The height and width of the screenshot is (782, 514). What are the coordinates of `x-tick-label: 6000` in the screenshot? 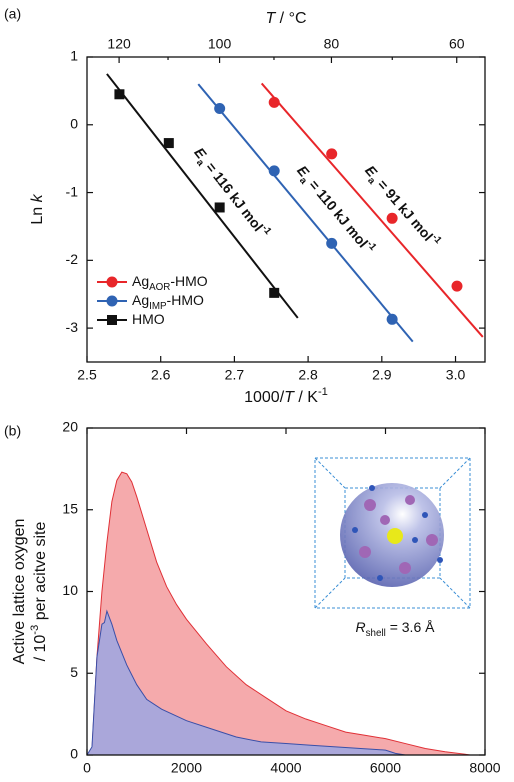 It's located at (385, 768).